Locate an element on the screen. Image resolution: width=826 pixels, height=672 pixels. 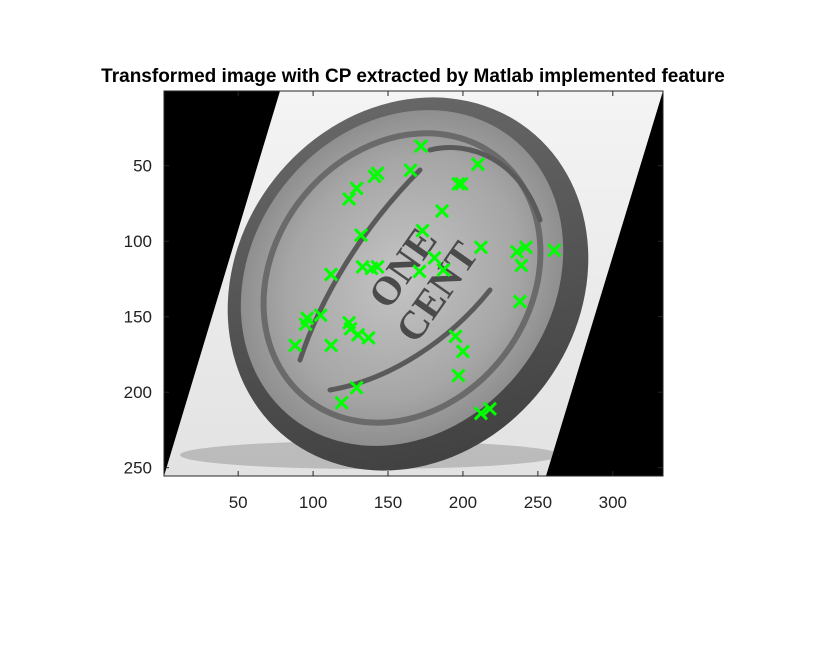
y-tick-label: 150 is located at coordinates (138, 317).